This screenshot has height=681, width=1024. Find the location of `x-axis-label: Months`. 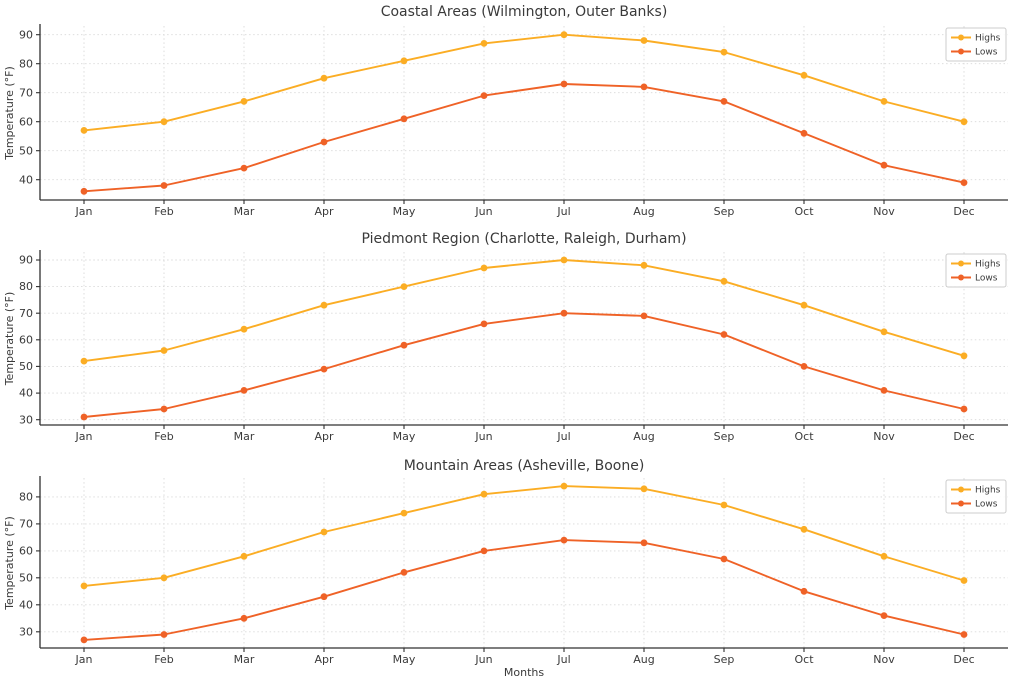

x-axis-label: Months is located at coordinates (524, 672).